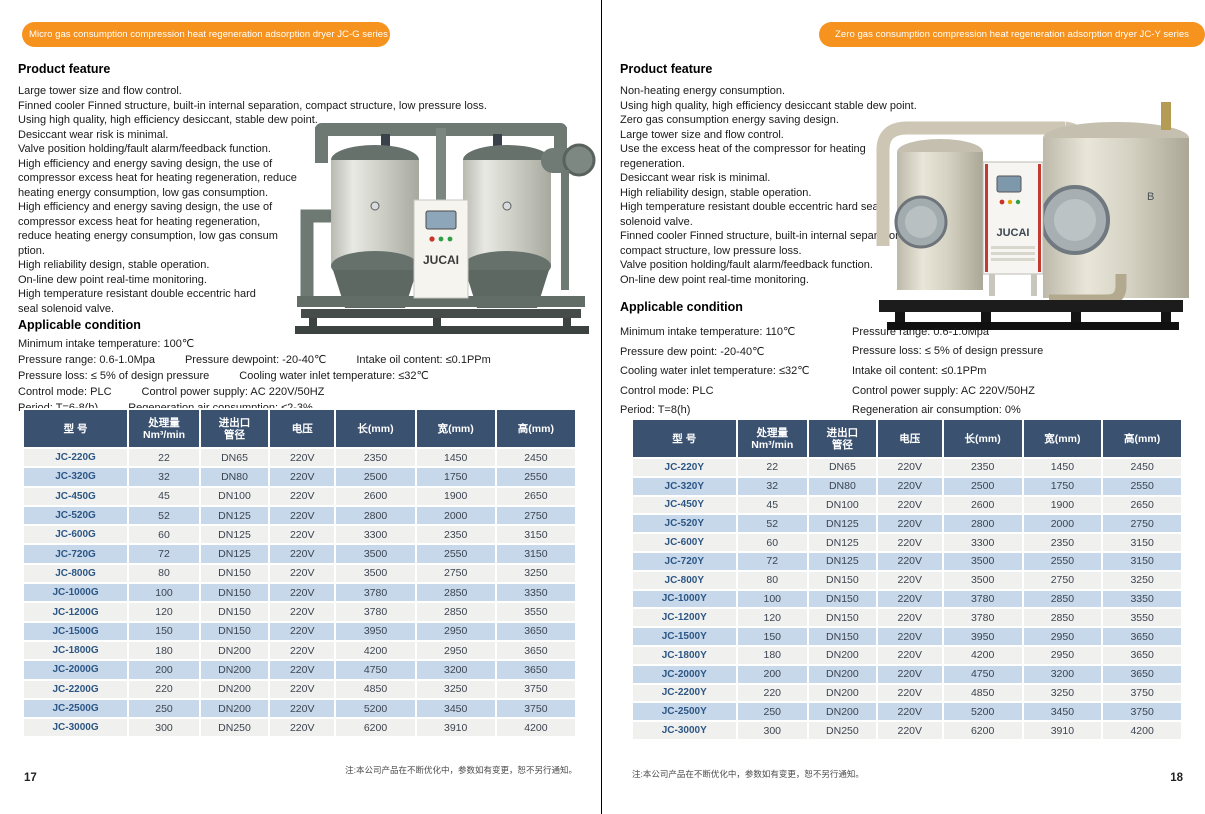  Describe the element at coordinates (75, 515) in the screenshot. I see `table-cell: JC-520G` at that location.